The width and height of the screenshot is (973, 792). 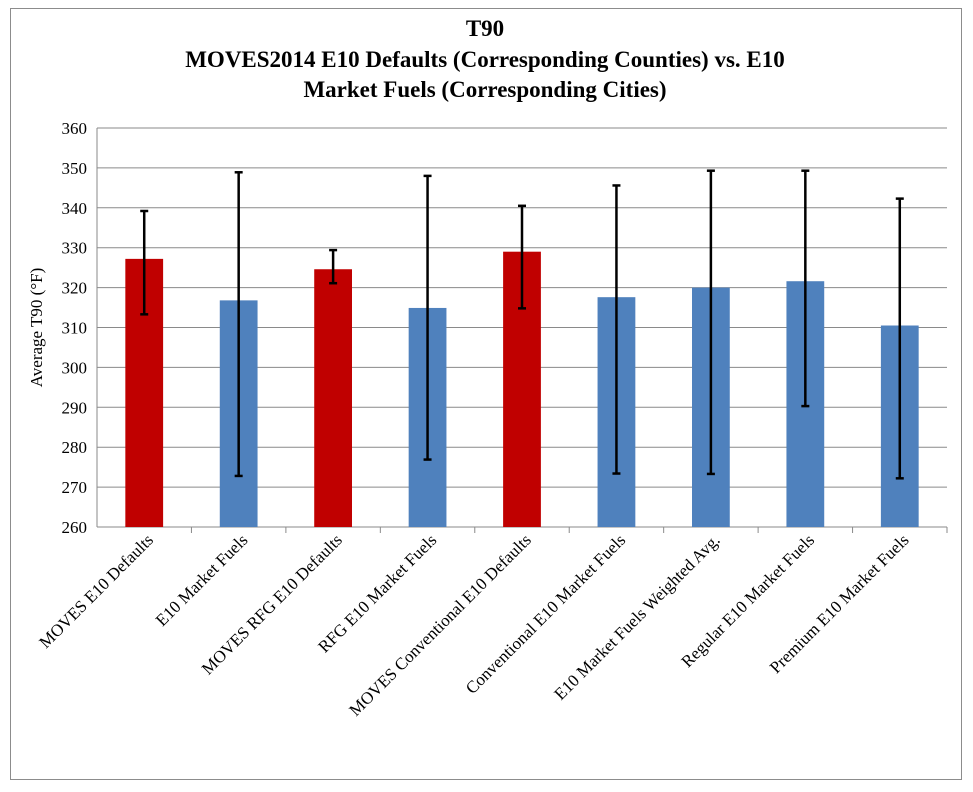 What do you see at coordinates (75, 367) in the screenshot?
I see `y-tick-label-300: 300` at bounding box center [75, 367].